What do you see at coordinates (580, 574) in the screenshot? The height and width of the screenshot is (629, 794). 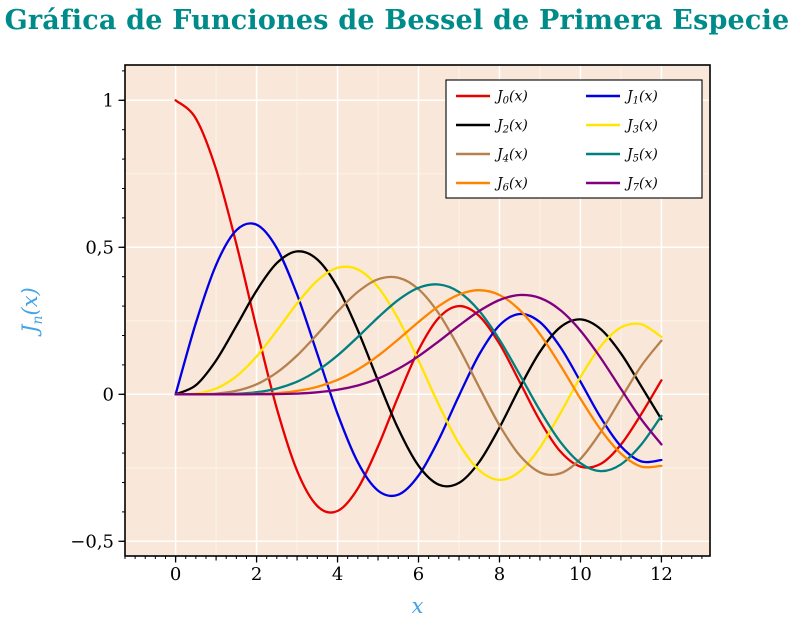 I see `x-tick-label: 10` at bounding box center [580, 574].